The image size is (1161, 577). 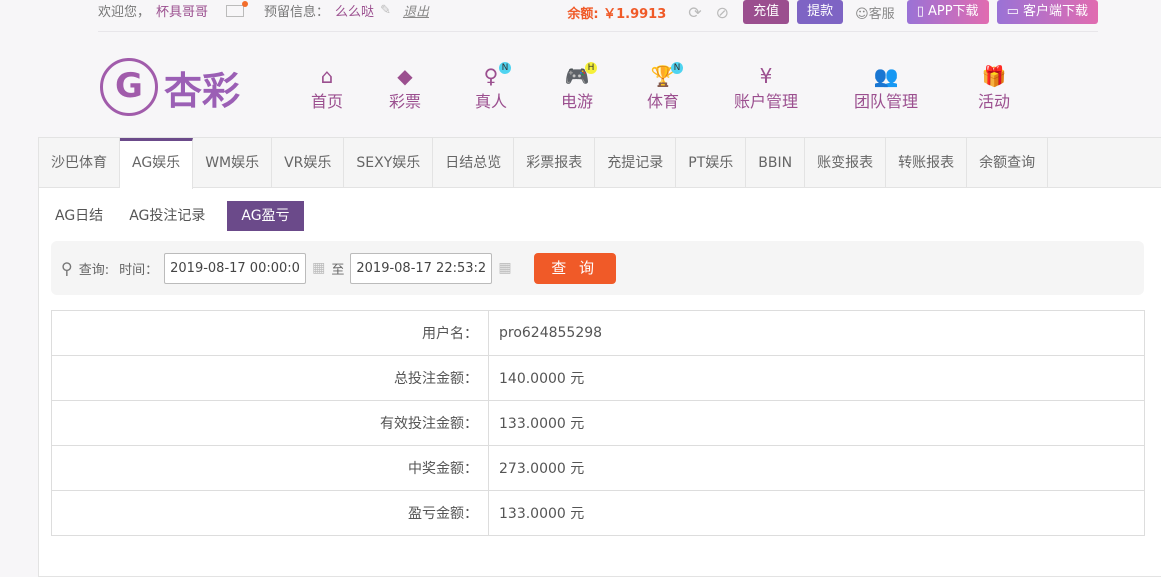 What do you see at coordinates (953, 11) in the screenshot?
I see `app-label: APP下载` at bounding box center [953, 11].